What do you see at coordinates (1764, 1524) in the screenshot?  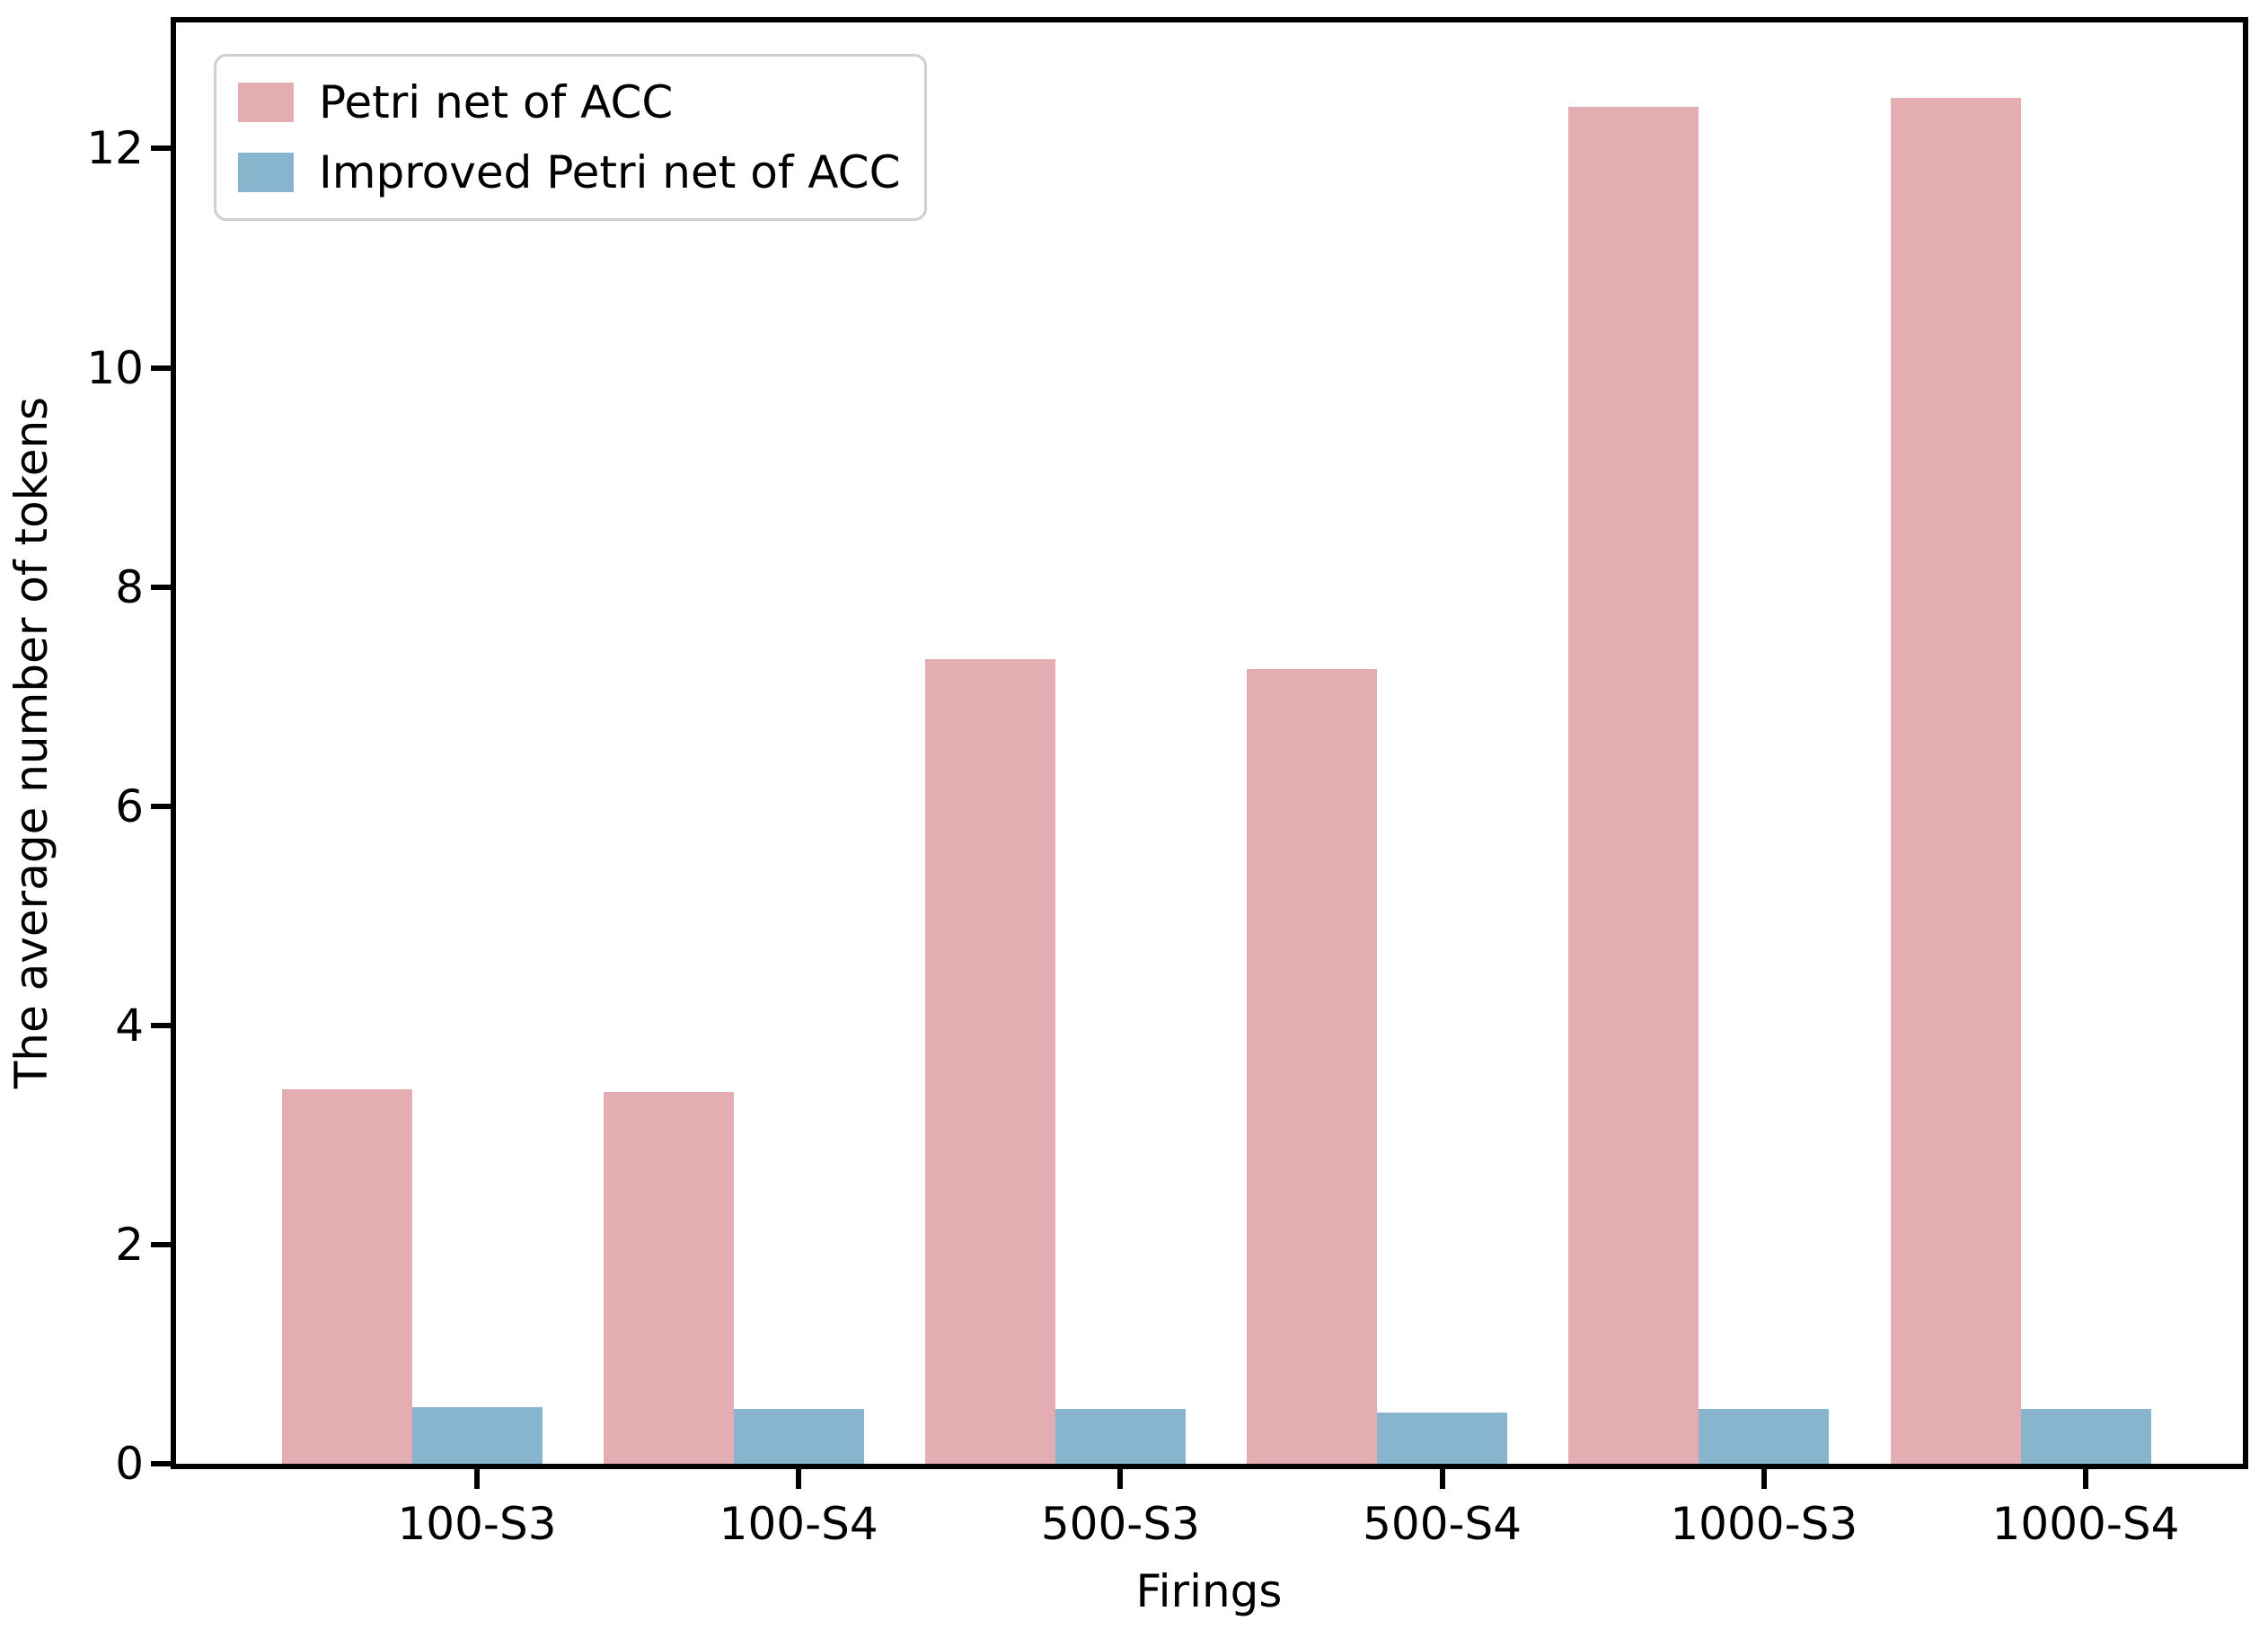 I see `x-tick-label-1000-S3: 1000-S3` at bounding box center [1764, 1524].